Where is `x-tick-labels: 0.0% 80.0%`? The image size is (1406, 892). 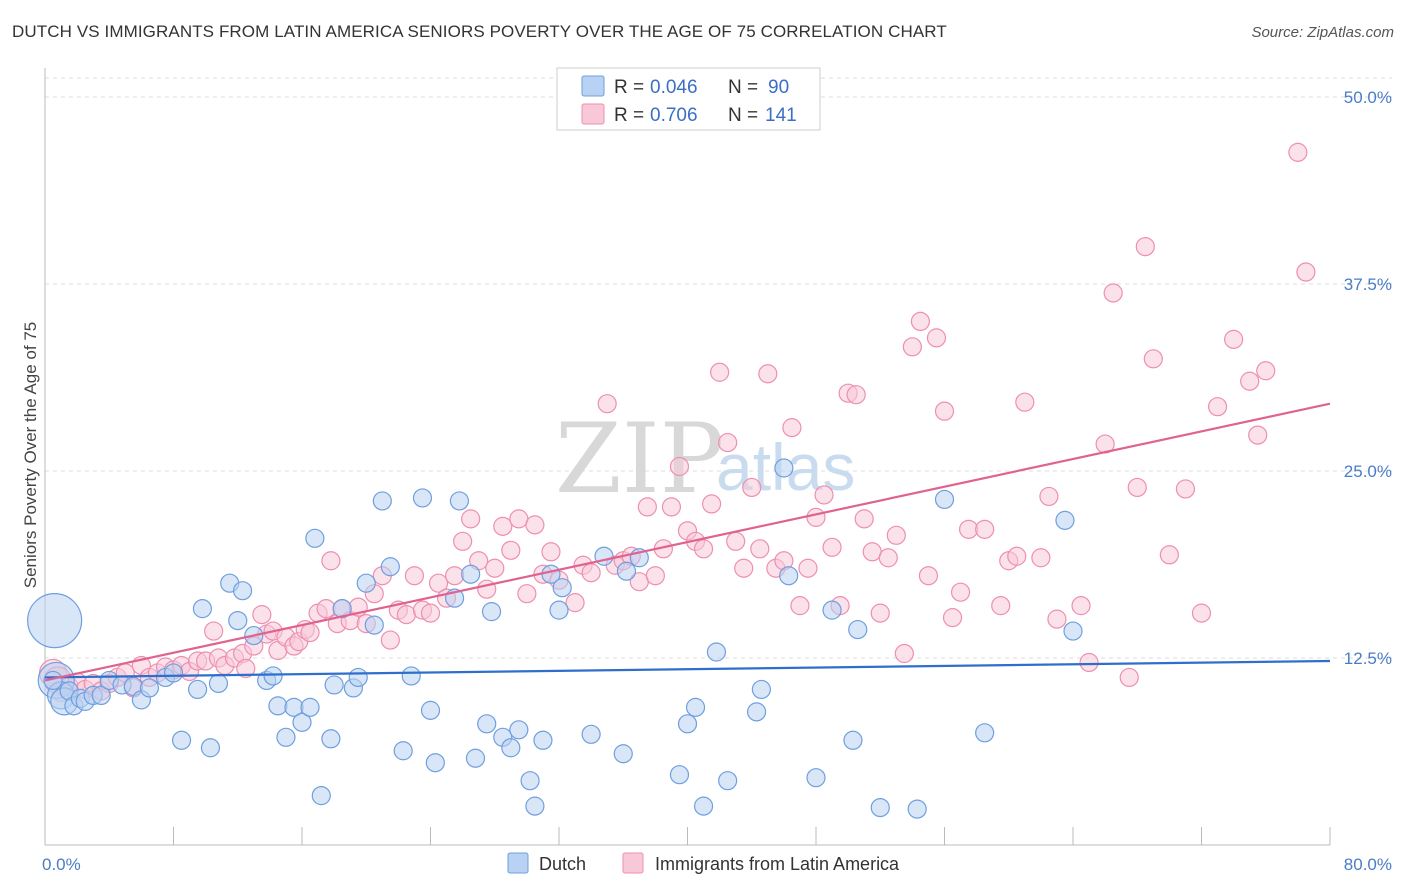 x-tick-labels: 0.0% 80.0% is located at coordinates (717, 864).